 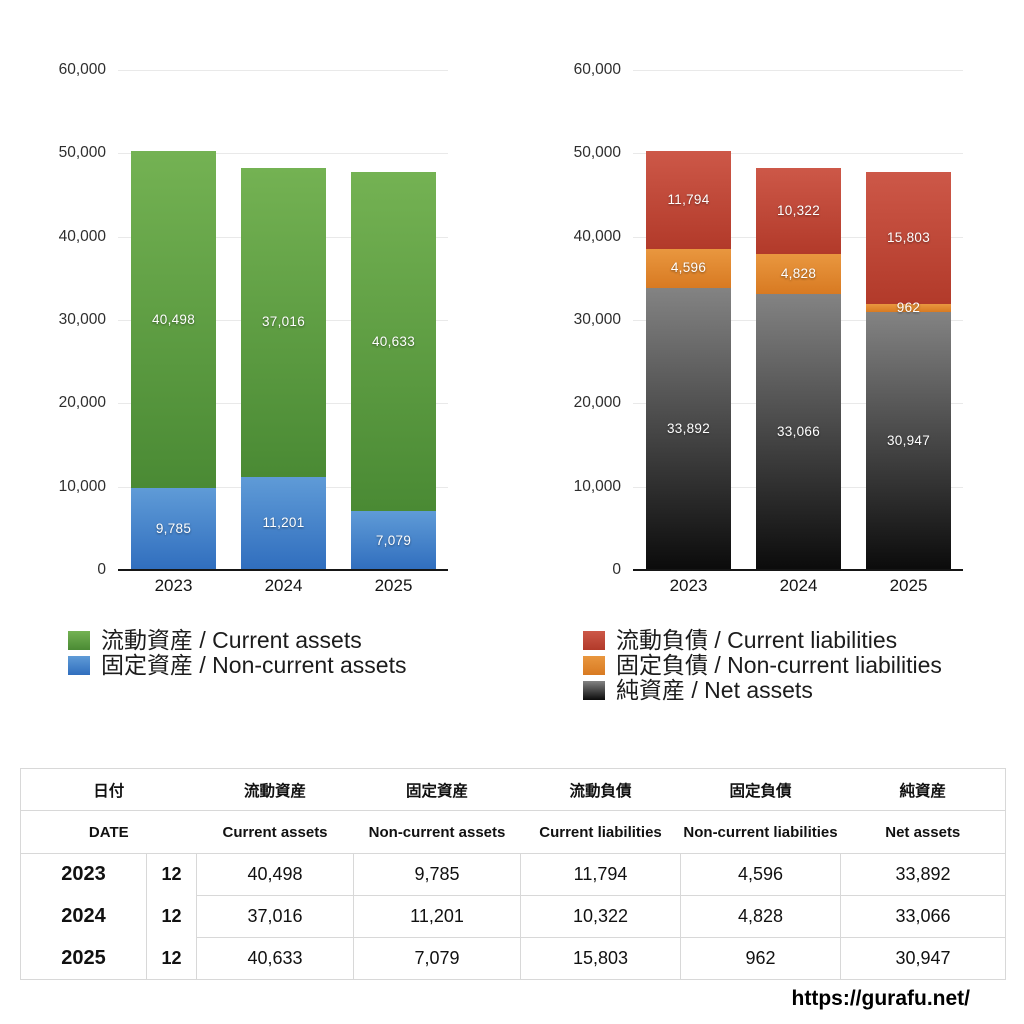 I want to click on legend-label: 流動負債 / Current liabilities, so click(x=757, y=640).